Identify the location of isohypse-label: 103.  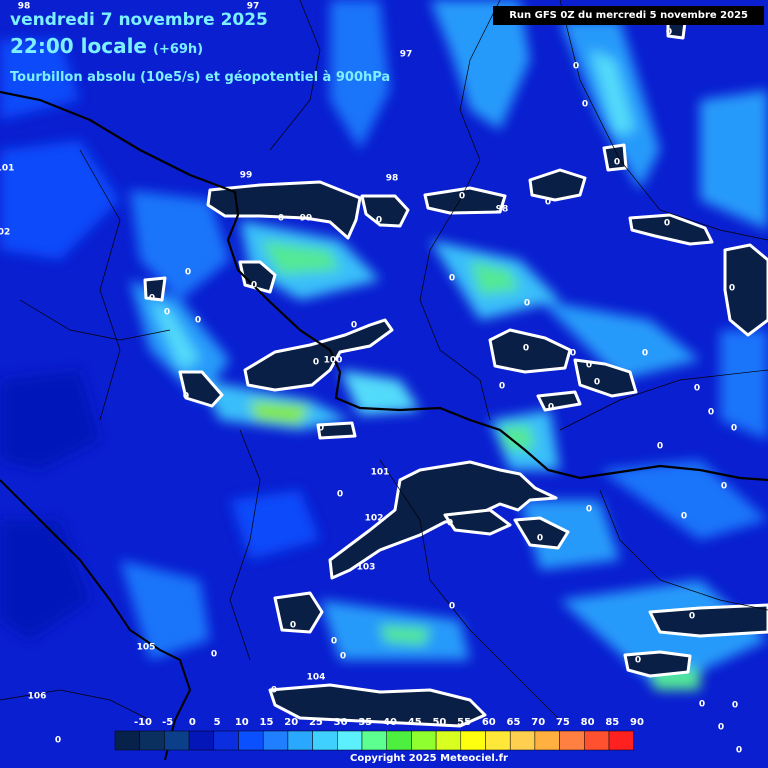
(366, 568).